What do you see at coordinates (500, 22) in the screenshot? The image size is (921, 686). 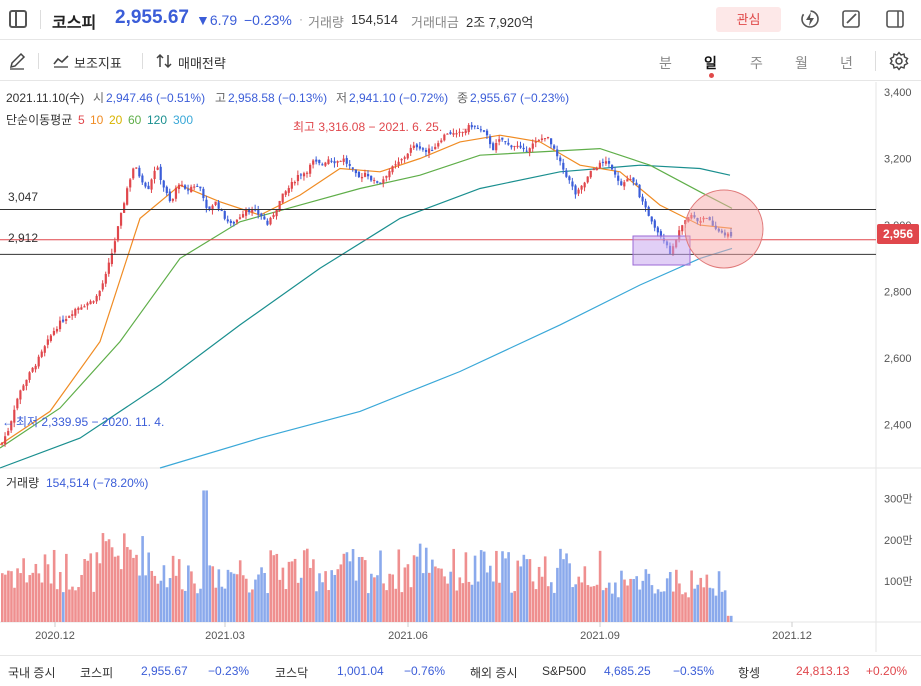 I see `trade-amount-value: 2조 7,920억` at bounding box center [500, 22].